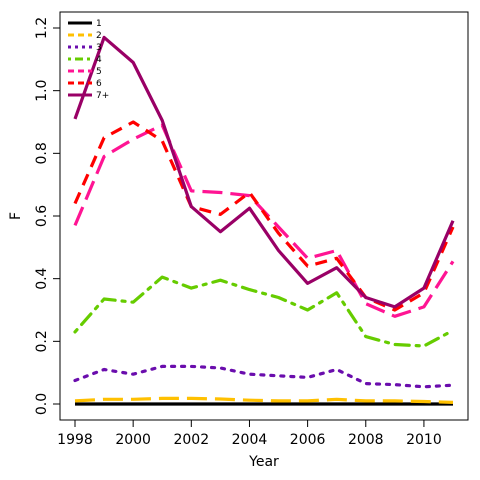  I want to click on legend-label: 4, so click(99, 60).